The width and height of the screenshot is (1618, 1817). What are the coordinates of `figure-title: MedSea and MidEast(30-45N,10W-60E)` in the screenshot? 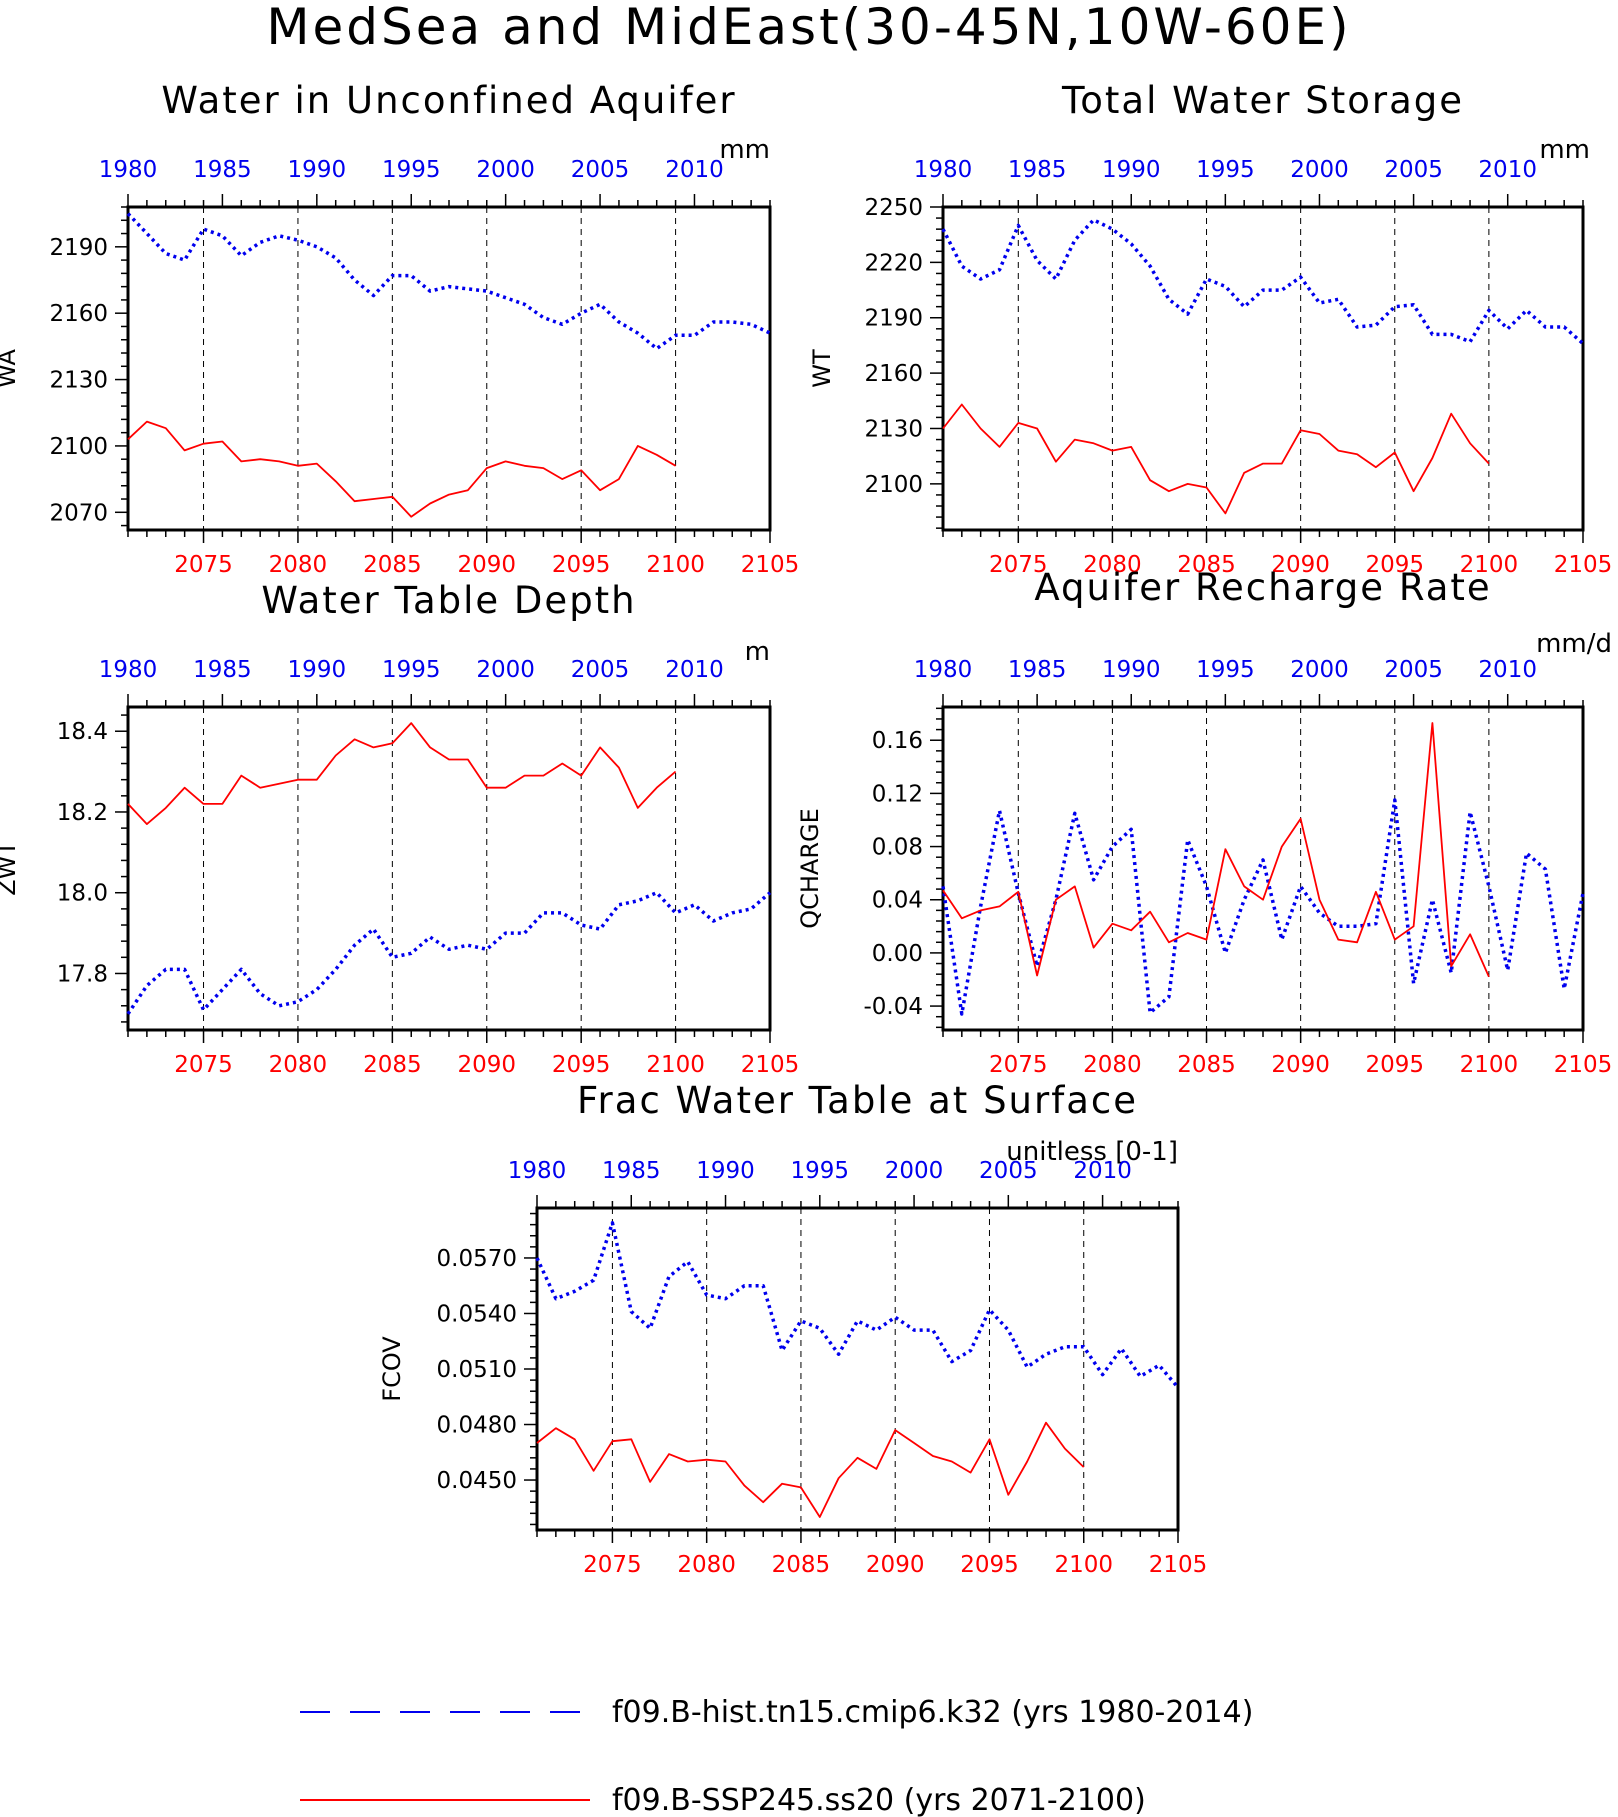 It's located at (808, 28).